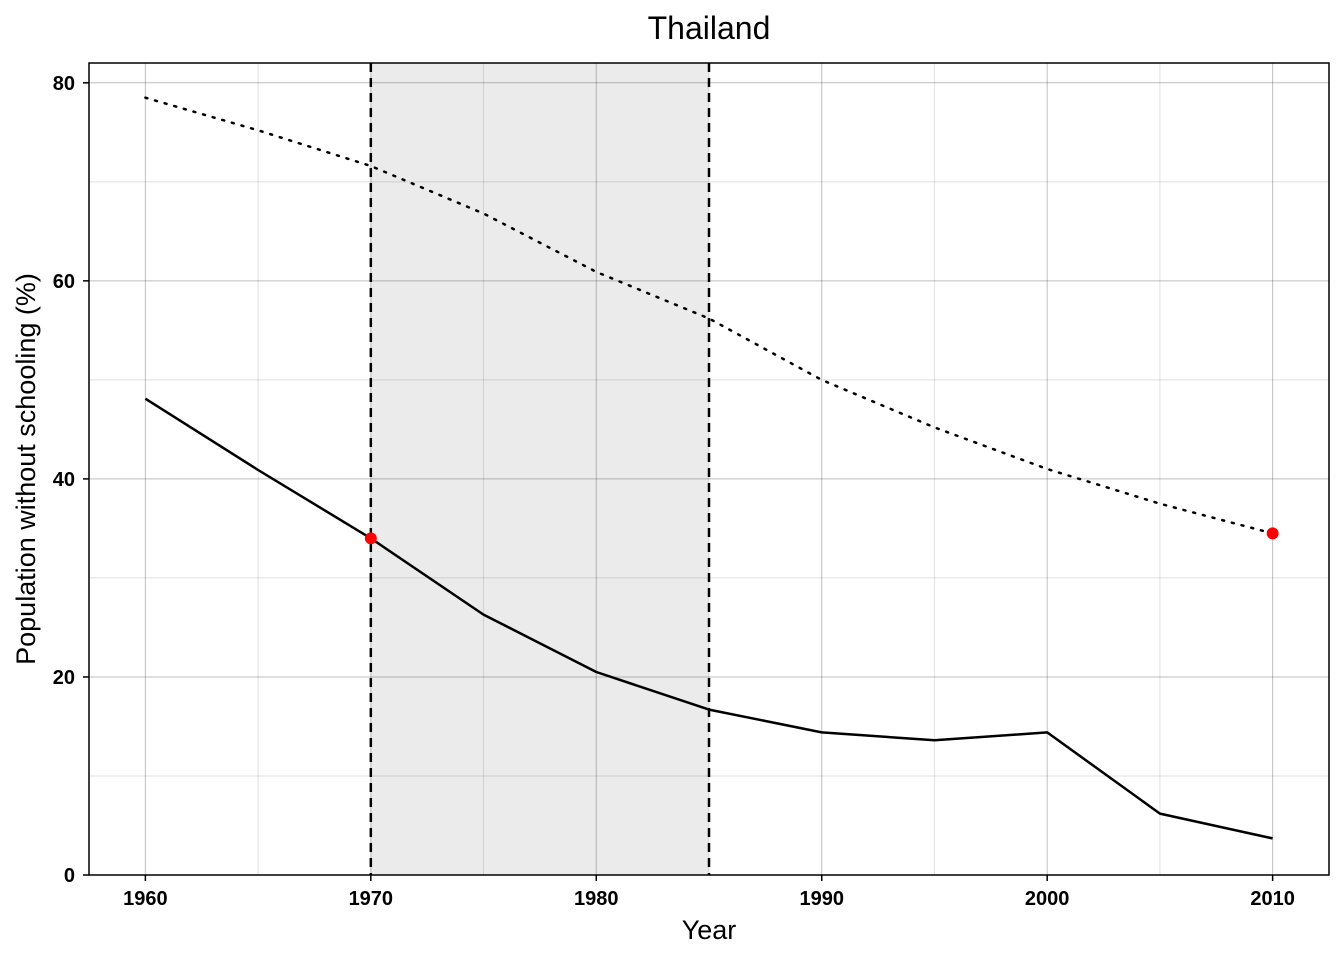 The height and width of the screenshot is (960, 1344). I want to click on y-tick-label: 20, so click(64, 678).